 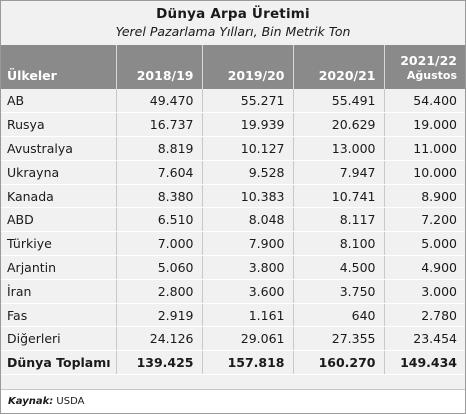 I want to click on value-cell: 19.000, so click(x=424, y=125).